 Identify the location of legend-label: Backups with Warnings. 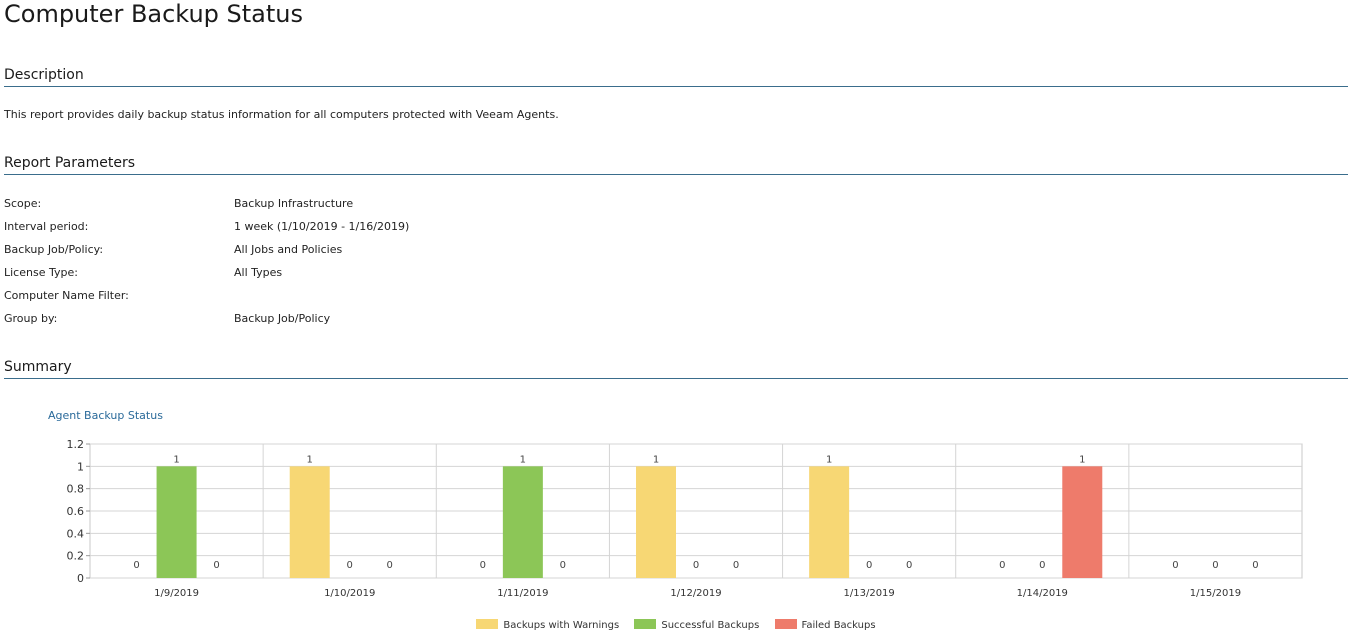
(561, 625).